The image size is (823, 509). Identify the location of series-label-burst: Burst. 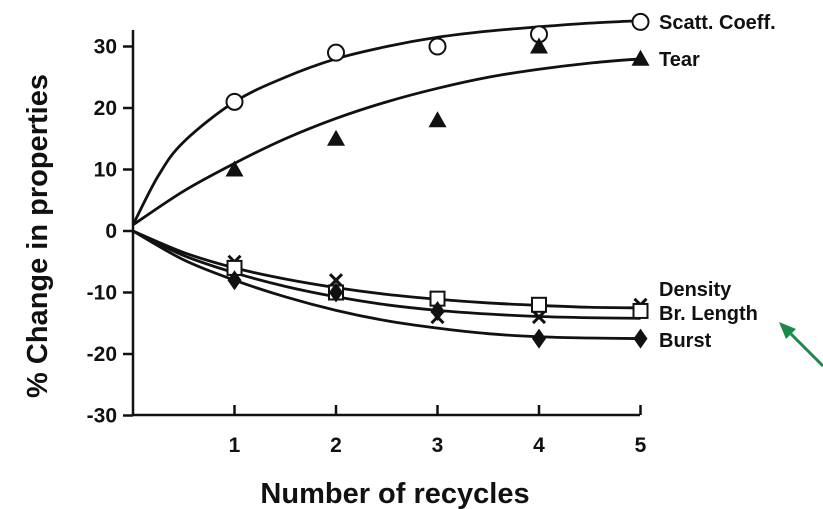
(685, 341).